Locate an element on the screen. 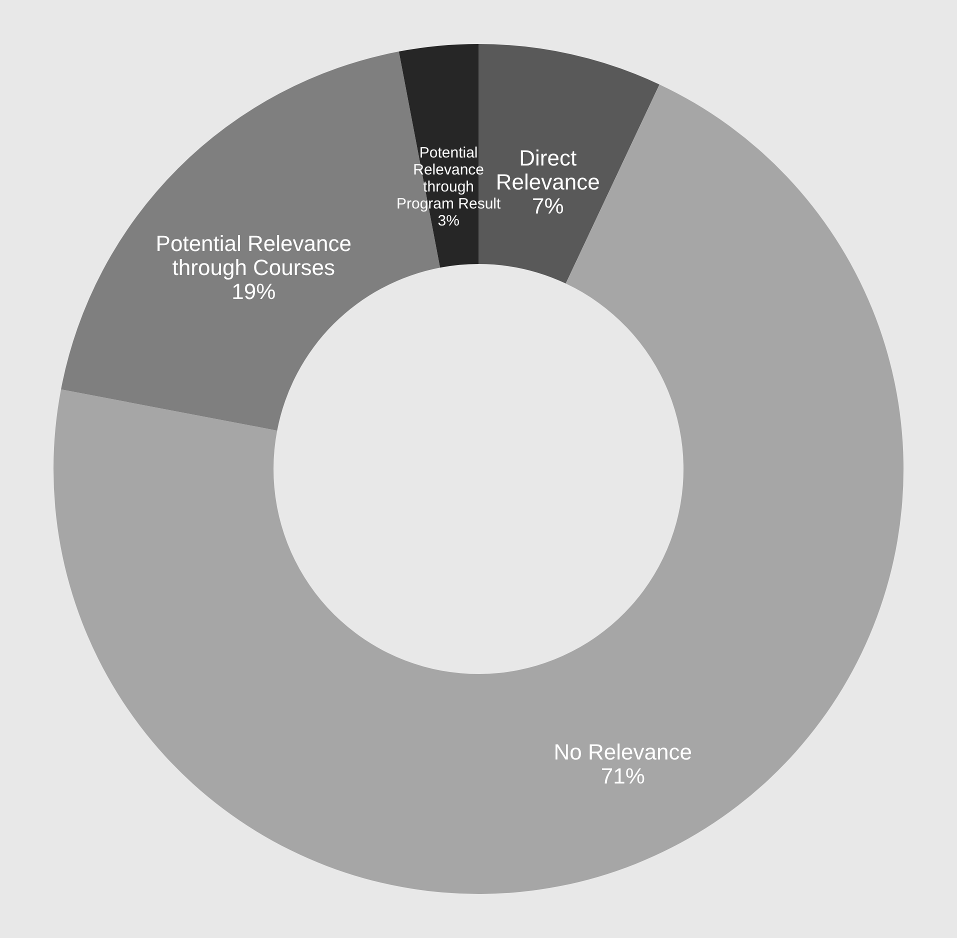  data-label: 7% is located at coordinates (548, 206).